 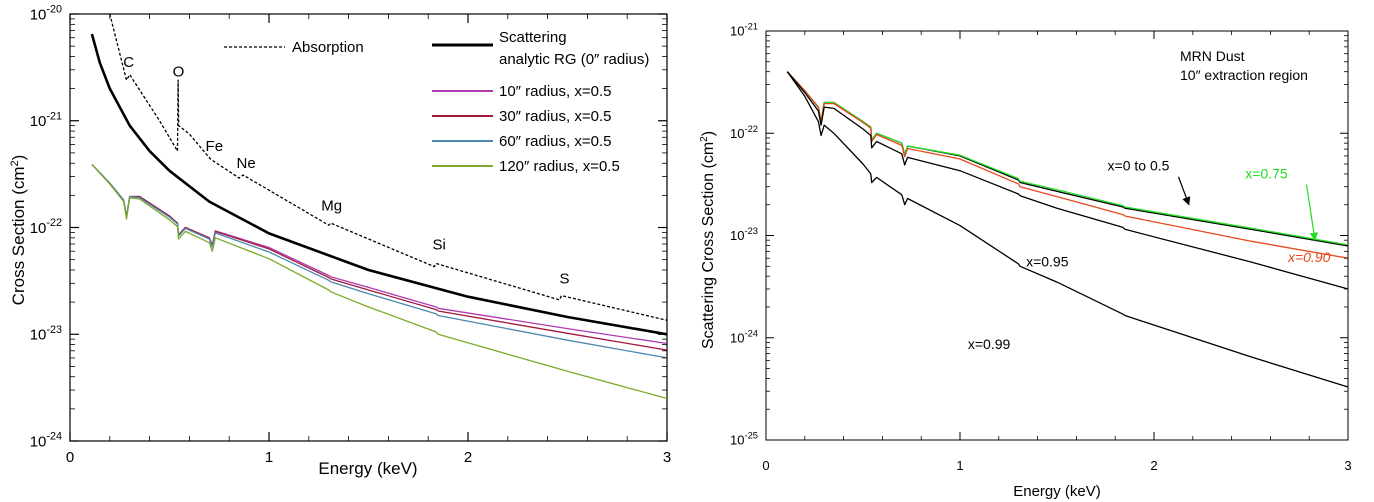 What do you see at coordinates (46, 14) in the screenshot?
I see `y-tick-label: 10-20` at bounding box center [46, 14].